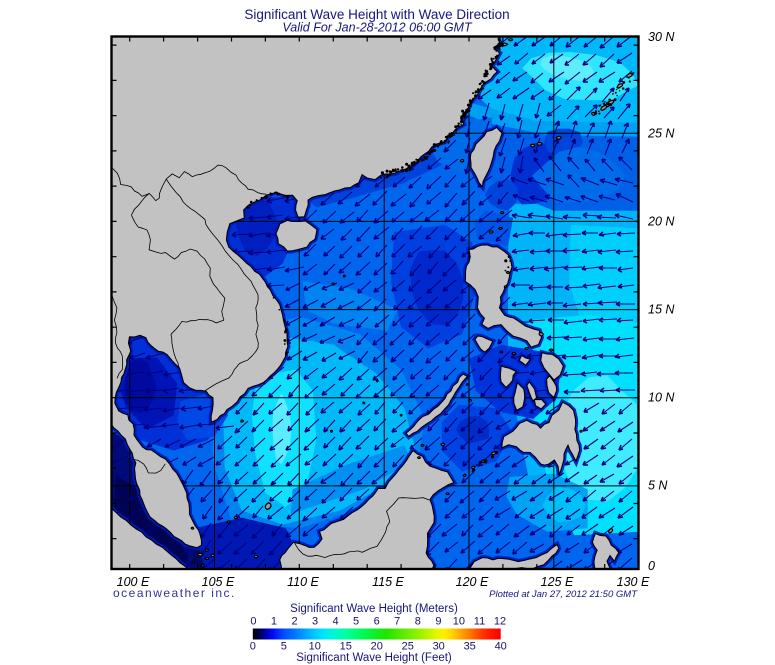 This screenshot has height=665, width=775. I want to click on svg-text: 125 E, so click(557, 582).